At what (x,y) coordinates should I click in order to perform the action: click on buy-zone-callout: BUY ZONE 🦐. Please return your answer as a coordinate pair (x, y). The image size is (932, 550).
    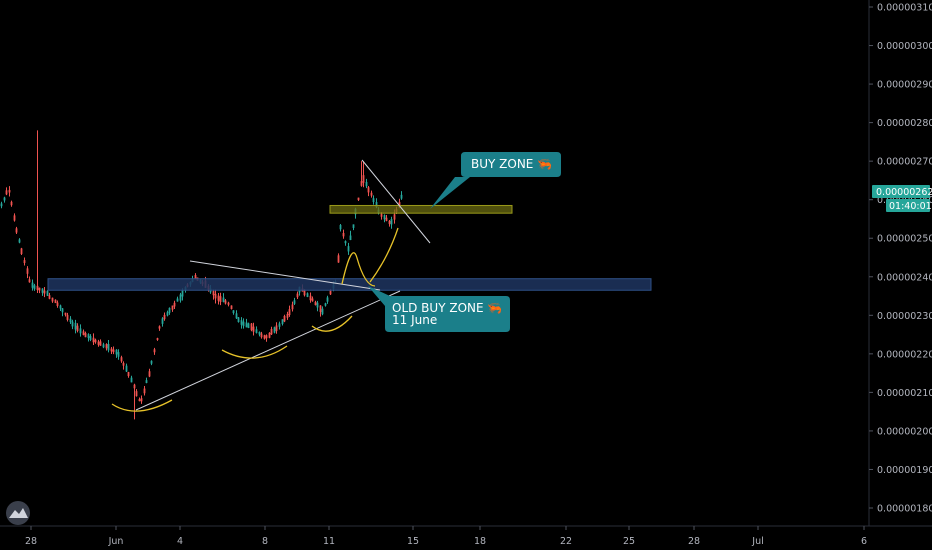
    Looking at the image, I should click on (495, 180).